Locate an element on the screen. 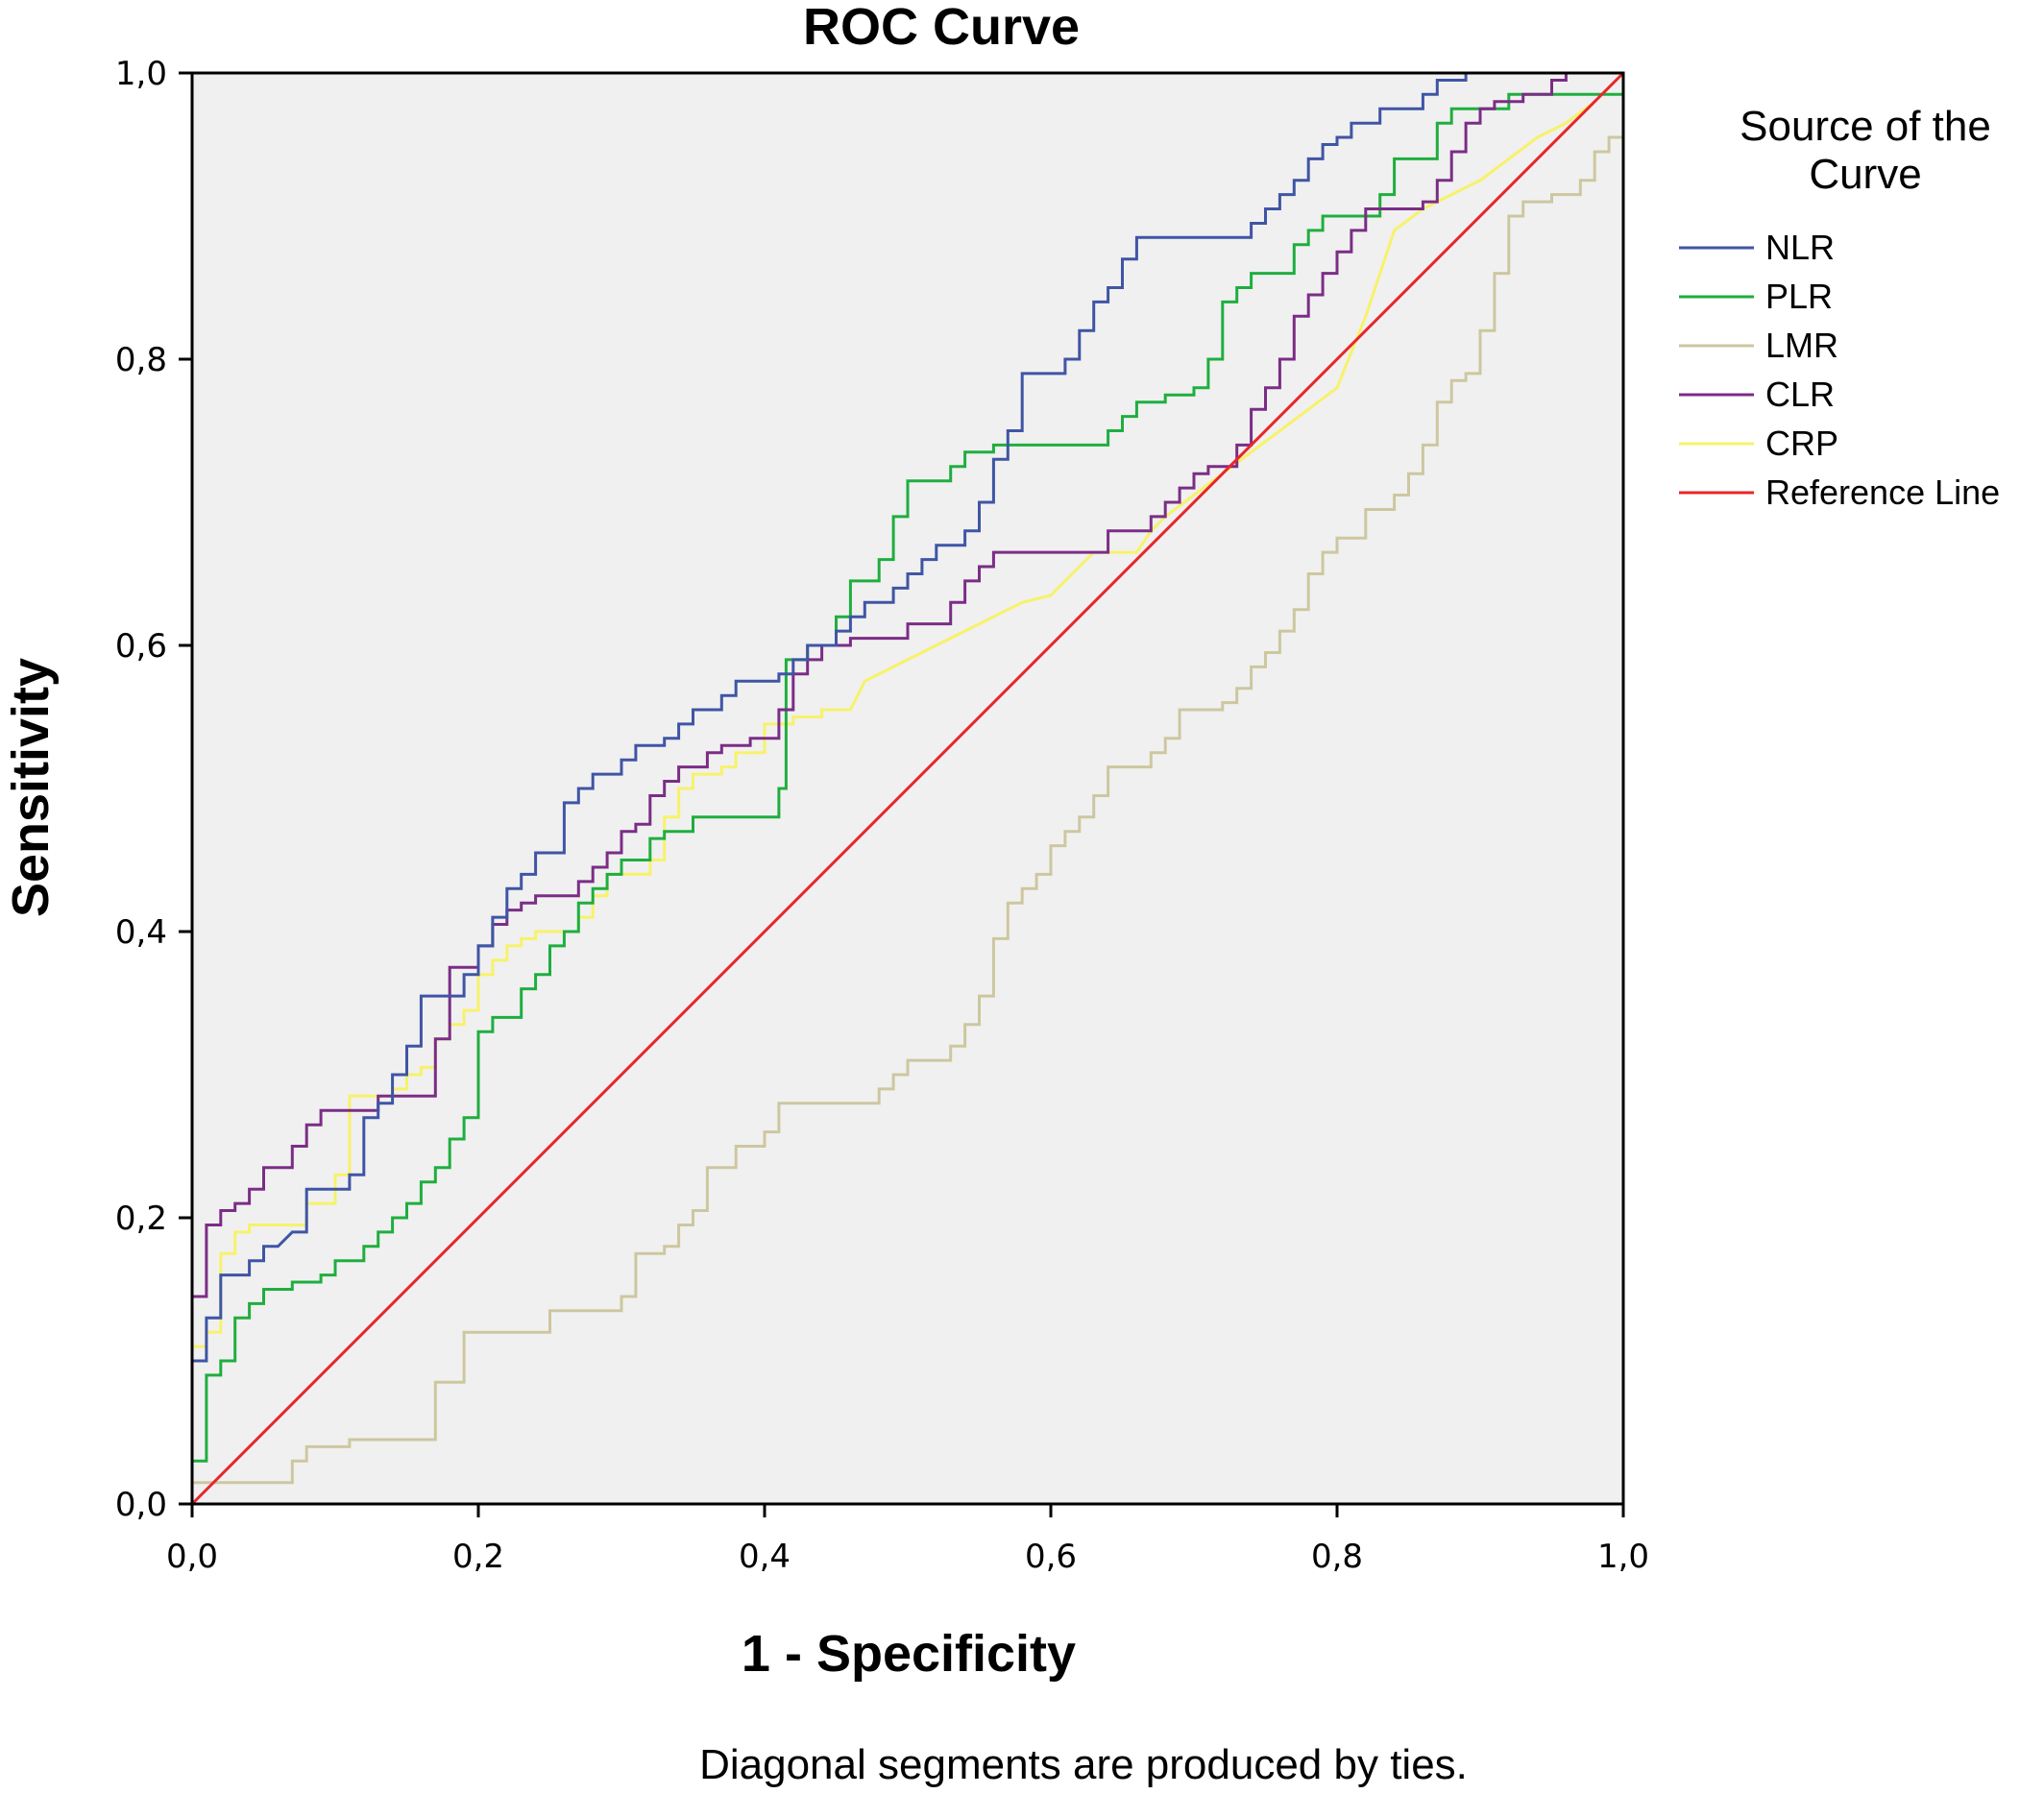 The image size is (2044, 1794). legend-label: PLR is located at coordinates (1799, 297).